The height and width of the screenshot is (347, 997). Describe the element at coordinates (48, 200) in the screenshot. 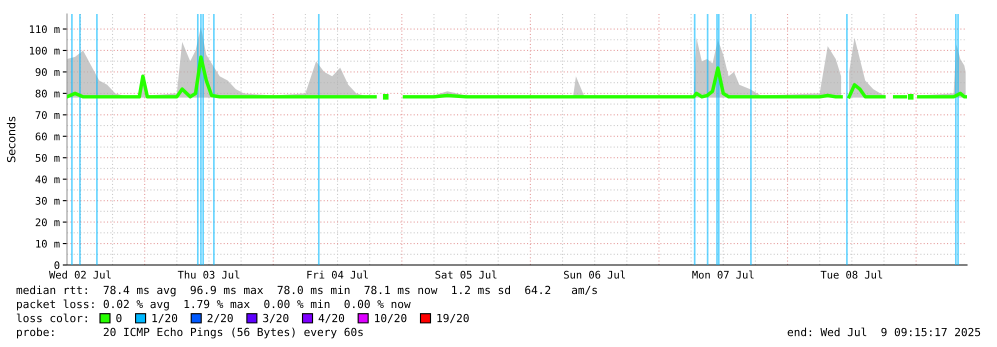

I see `y-tick-label: 30 m` at that location.